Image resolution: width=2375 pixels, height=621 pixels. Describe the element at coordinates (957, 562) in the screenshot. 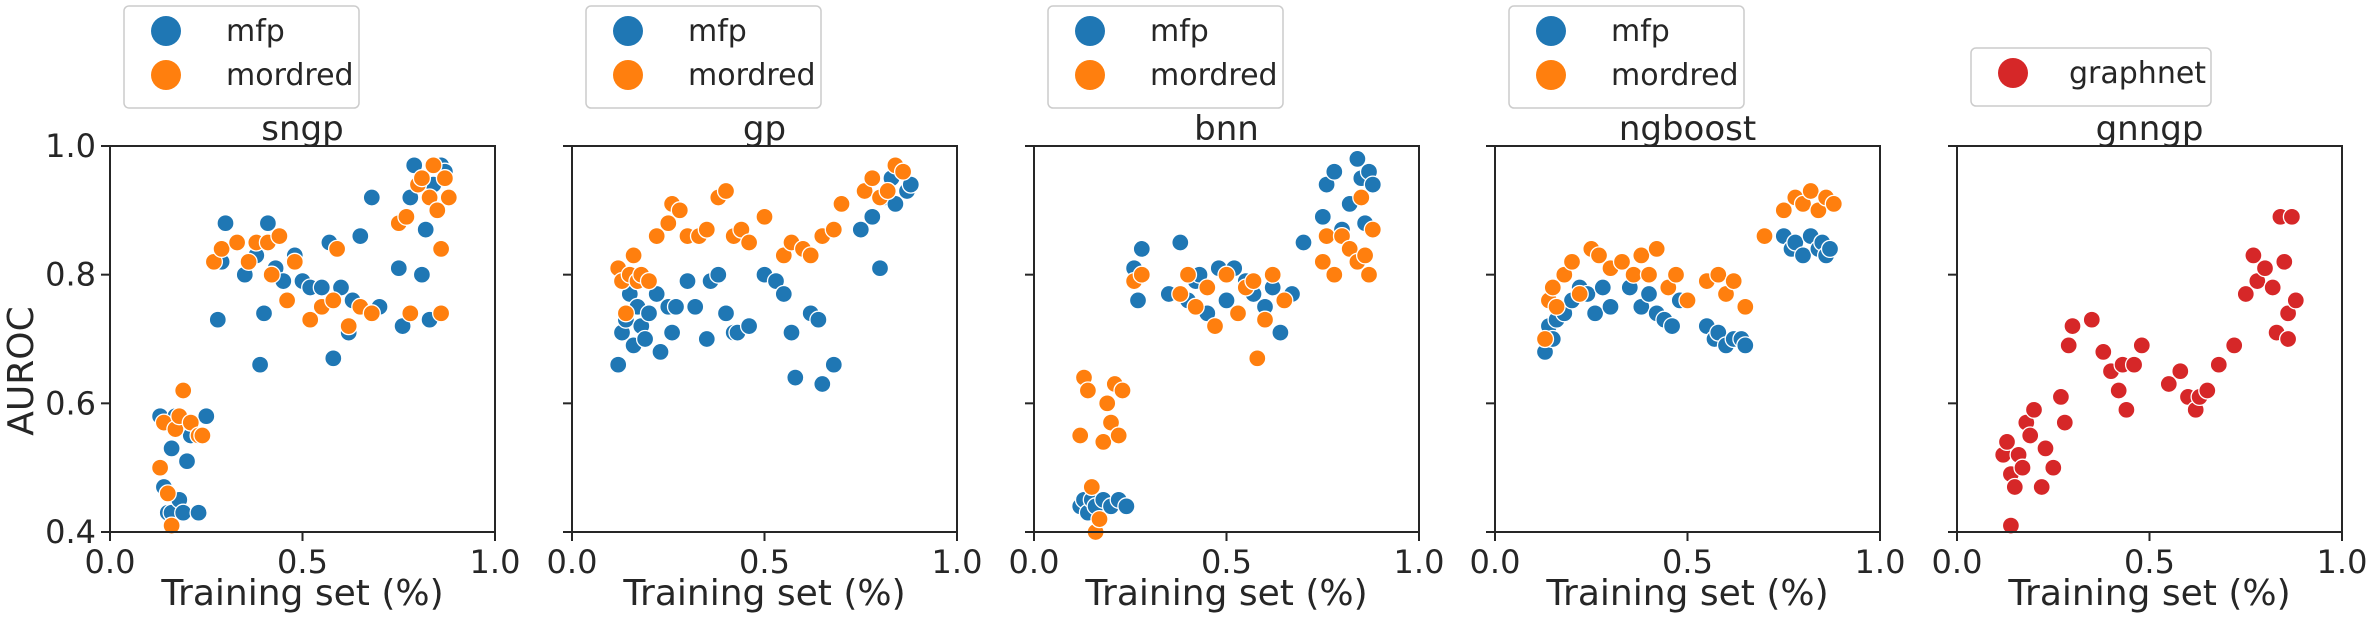

I see `panel-gp-x-tick-label: 1.0` at that location.